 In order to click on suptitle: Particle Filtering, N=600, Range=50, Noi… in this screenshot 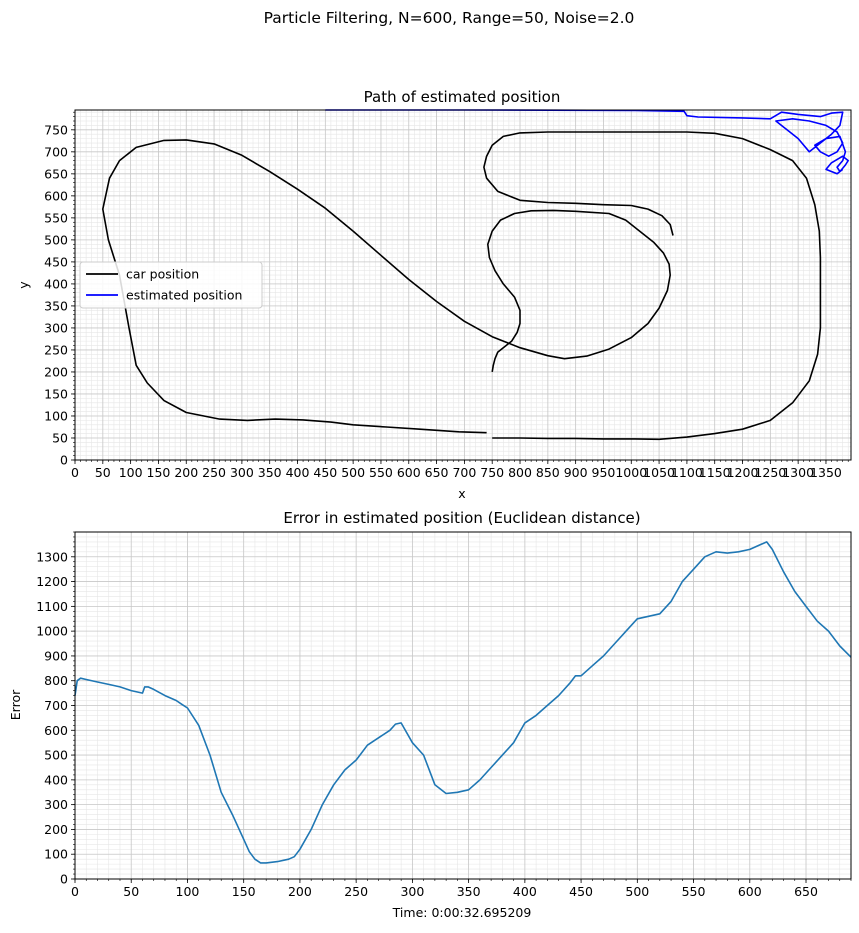, I will do `click(449, 18)`.